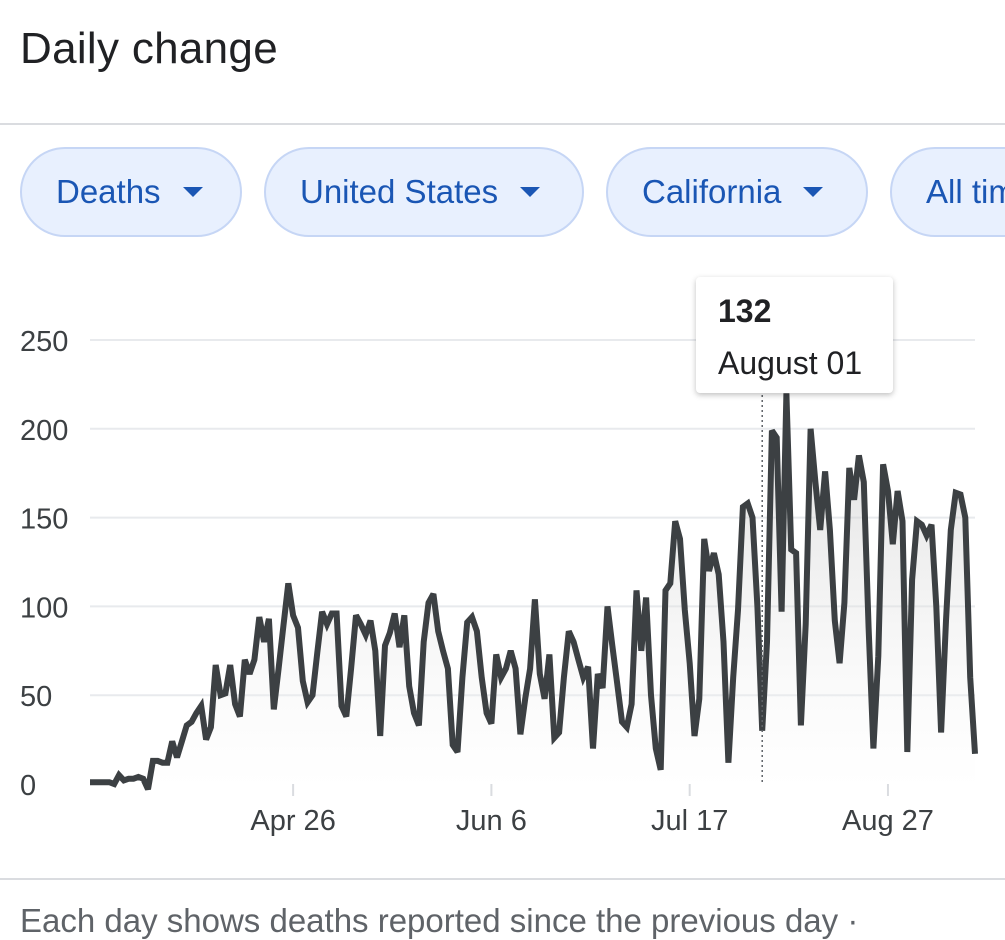  Describe the element at coordinates (491, 821) in the screenshot. I see `x-tick-label: Jun 6` at that location.